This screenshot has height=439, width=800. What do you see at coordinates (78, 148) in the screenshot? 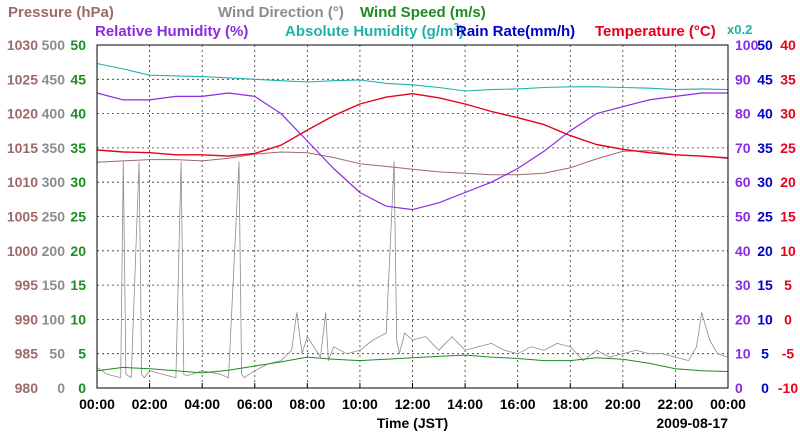
I see `y-tick-label-left: 35` at bounding box center [78, 148].